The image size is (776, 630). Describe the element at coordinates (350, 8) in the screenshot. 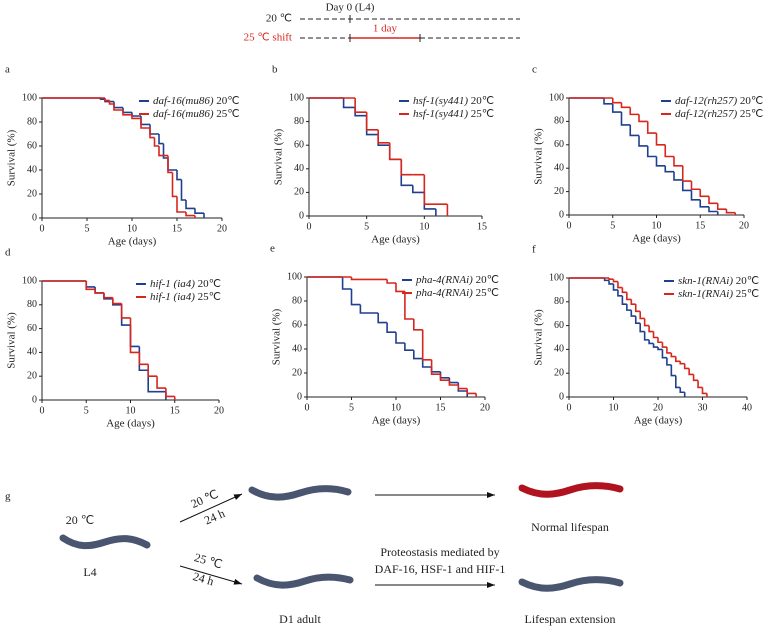

I see `timeline-label: Day 0 (L4)` at that location.